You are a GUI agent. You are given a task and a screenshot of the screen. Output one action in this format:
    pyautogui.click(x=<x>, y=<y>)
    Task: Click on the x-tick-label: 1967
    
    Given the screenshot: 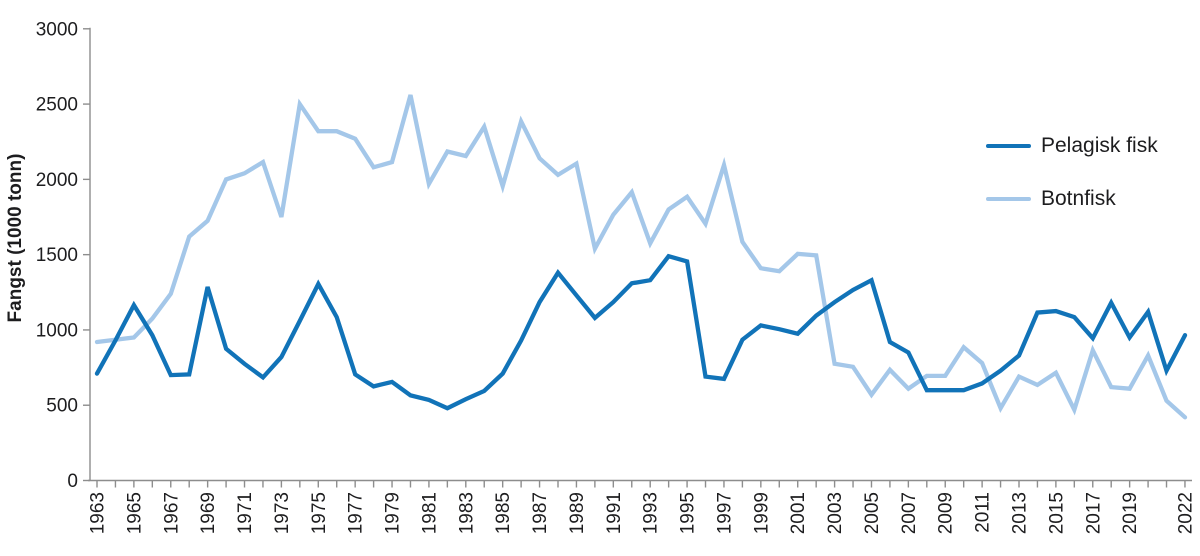 What is the action you would take?
    pyautogui.click(x=171, y=513)
    